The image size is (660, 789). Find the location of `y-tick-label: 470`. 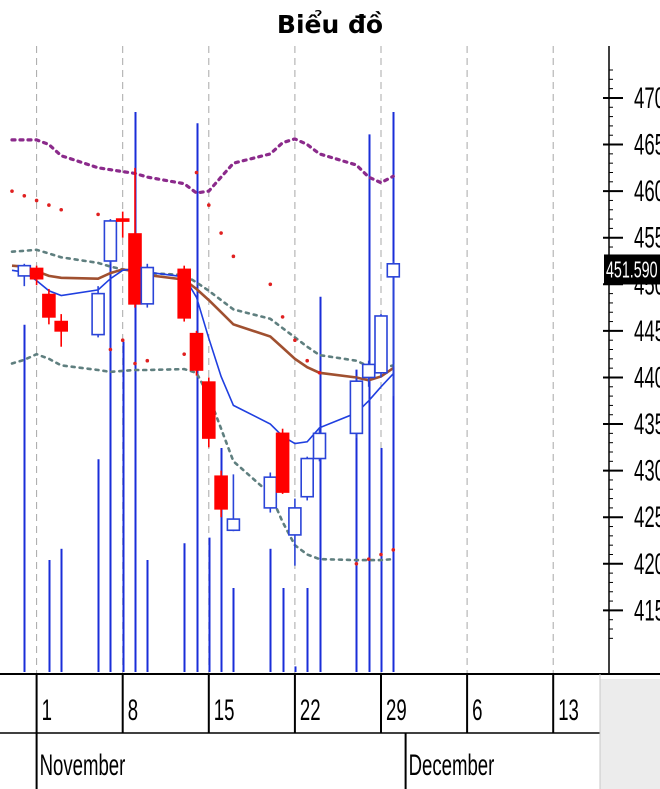

y-tick-label: 470 is located at coordinates (647, 99).